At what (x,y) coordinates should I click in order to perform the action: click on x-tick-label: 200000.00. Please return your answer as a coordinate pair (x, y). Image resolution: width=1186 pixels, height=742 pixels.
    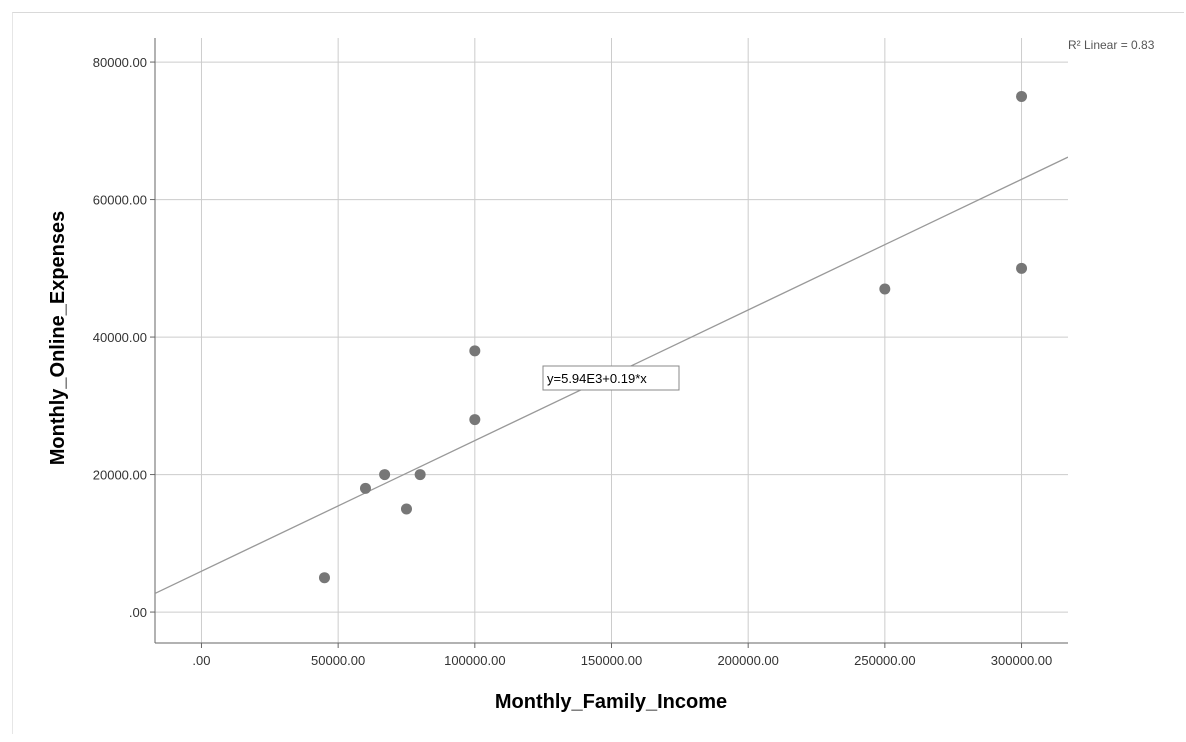
    Looking at the image, I should click on (747, 660).